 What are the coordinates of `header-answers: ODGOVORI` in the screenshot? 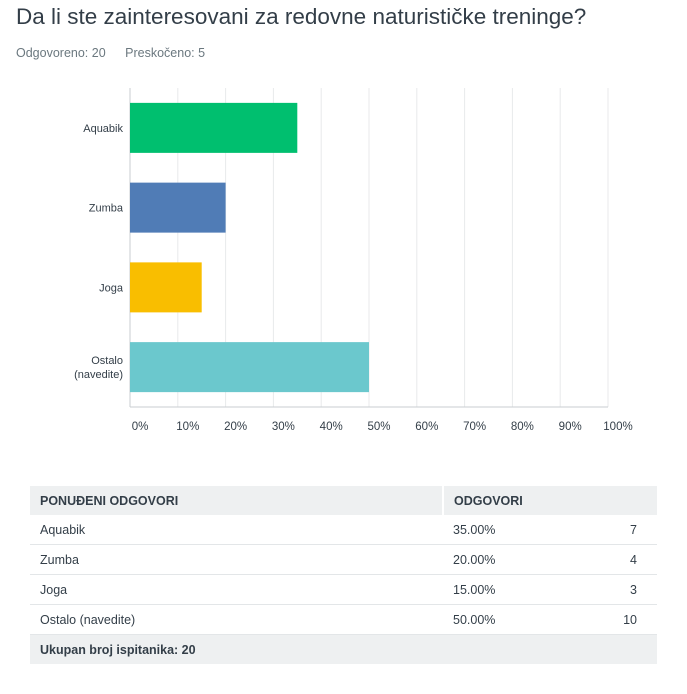 It's located at (550, 500).